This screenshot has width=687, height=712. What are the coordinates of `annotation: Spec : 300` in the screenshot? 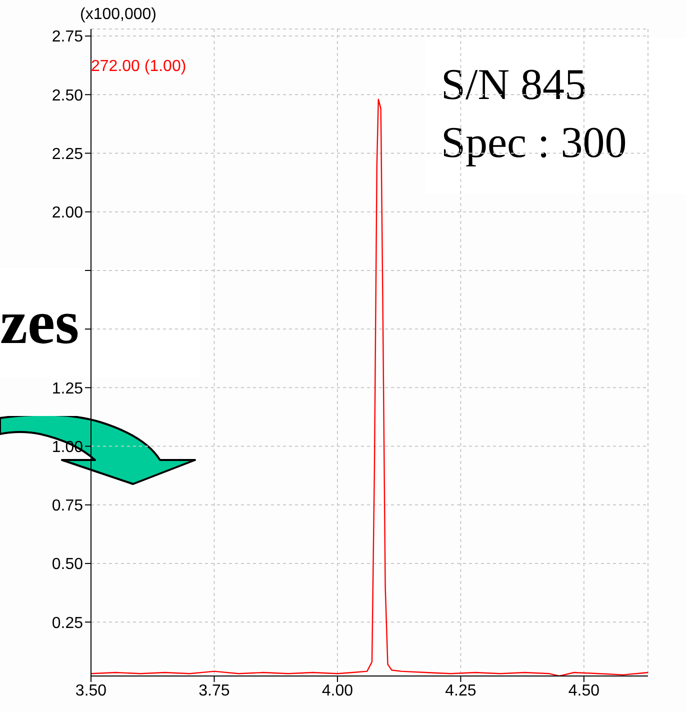 It's located at (534, 143).